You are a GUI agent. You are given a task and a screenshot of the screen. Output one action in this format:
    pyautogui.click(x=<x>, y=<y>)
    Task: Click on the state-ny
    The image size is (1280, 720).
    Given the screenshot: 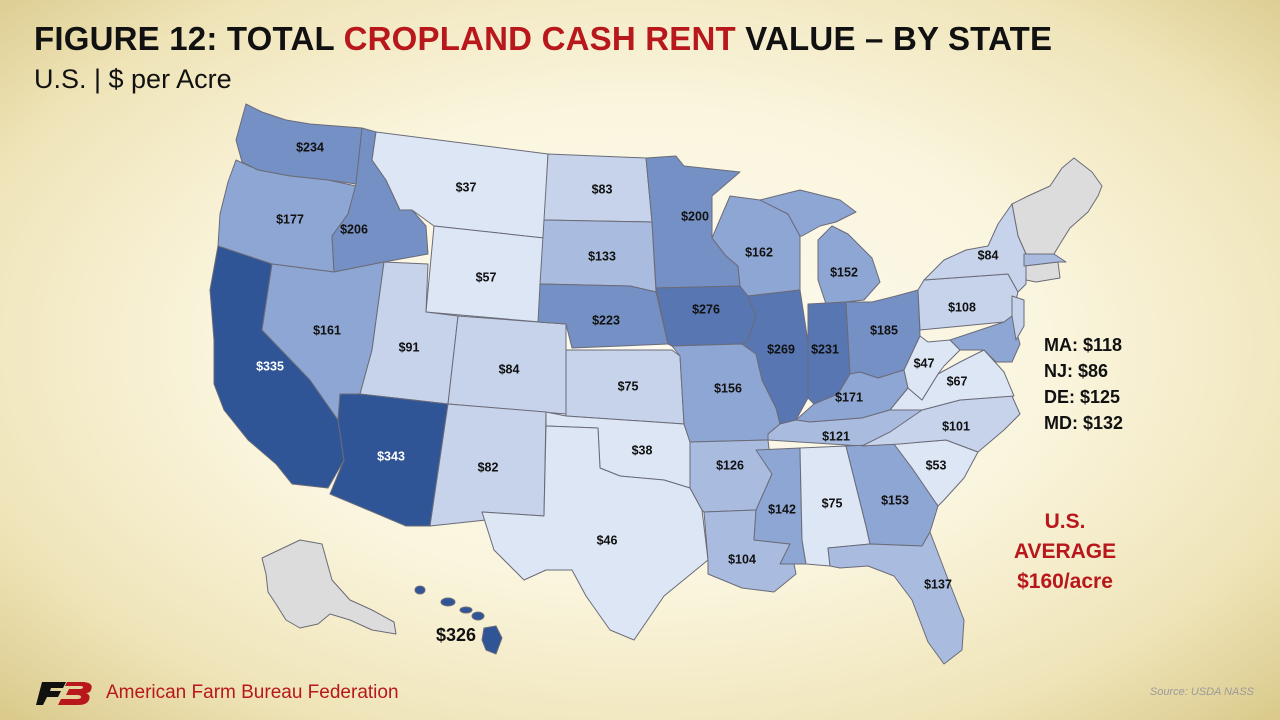 What is the action you would take?
    pyautogui.click(x=975, y=248)
    